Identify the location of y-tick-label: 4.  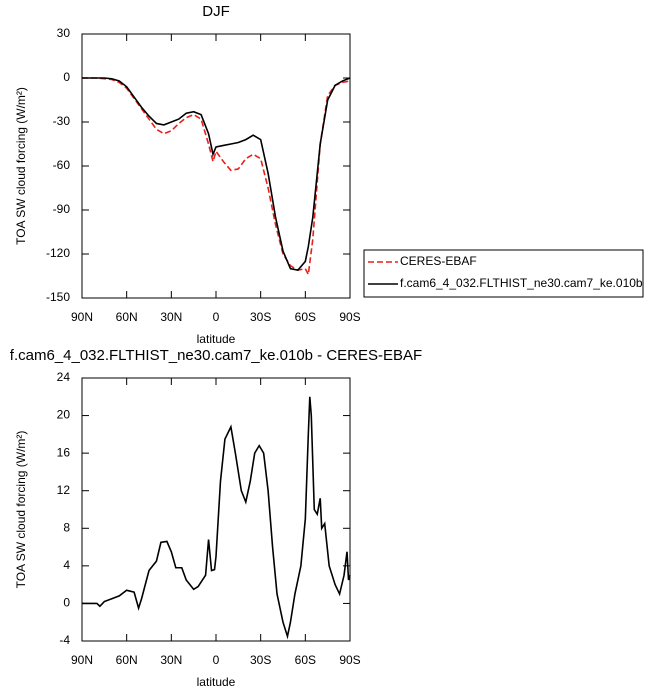
(66, 565).